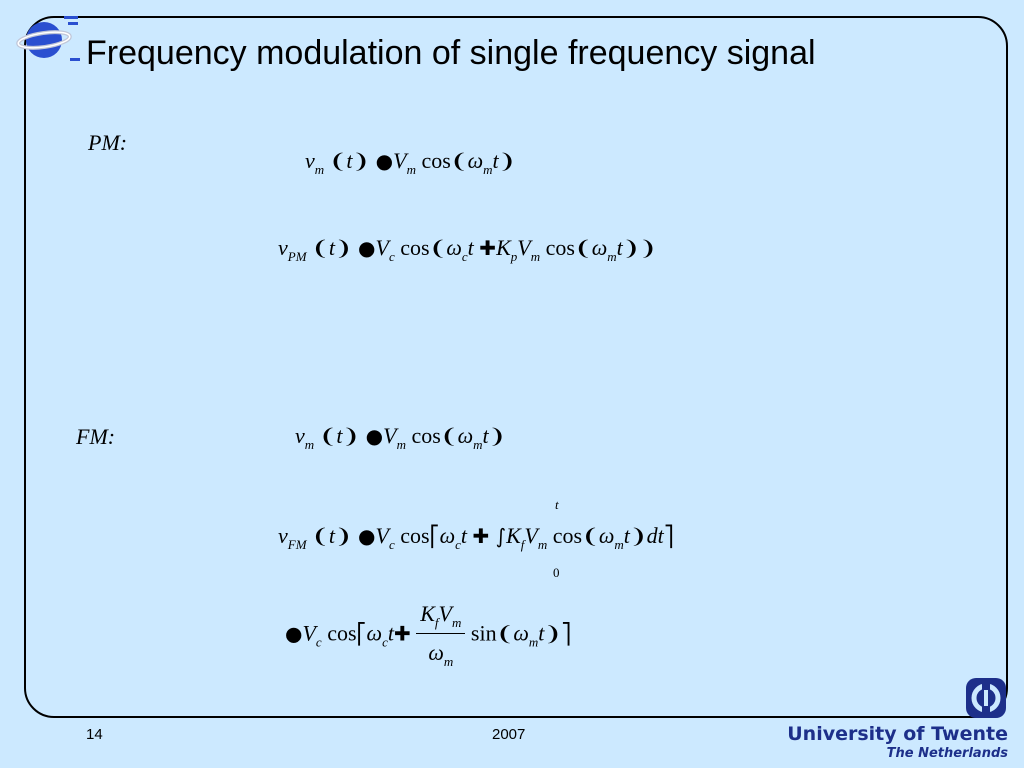 This screenshot has height=768, width=1024. What do you see at coordinates (557, 504) in the screenshot?
I see `integral-upper-limit: t` at bounding box center [557, 504].